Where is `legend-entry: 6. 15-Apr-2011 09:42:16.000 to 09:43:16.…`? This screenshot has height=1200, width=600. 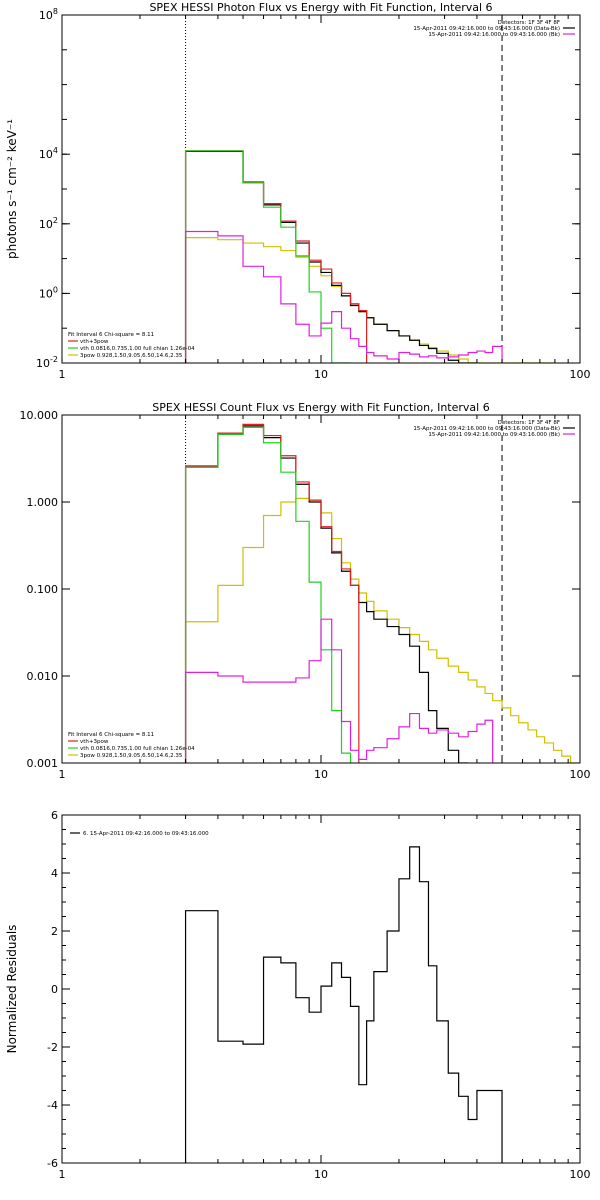 legend-entry: 6. 15-Apr-2011 09:42:16.000 to 09:43:16.… is located at coordinates (146, 834).